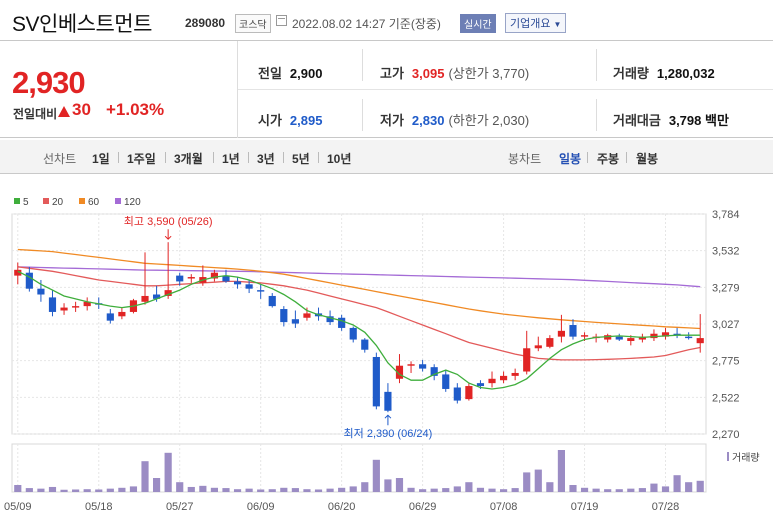 The image size is (773, 522). I want to click on y-tick-label: 3,532, so click(726, 252).